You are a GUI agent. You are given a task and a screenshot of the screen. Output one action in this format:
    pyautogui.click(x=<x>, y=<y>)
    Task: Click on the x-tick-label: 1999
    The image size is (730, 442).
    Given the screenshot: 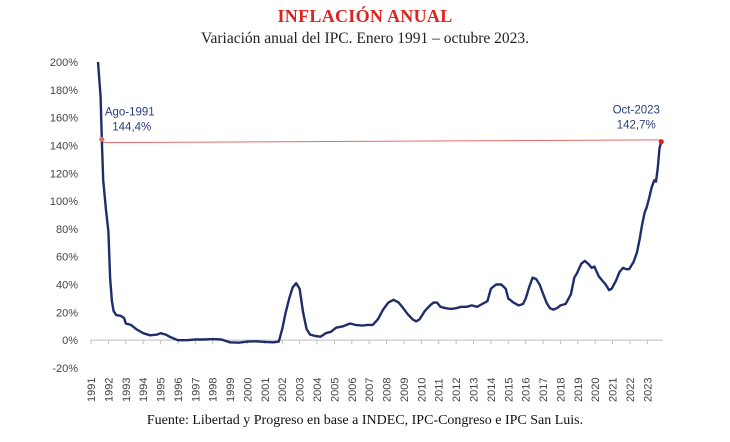 What is the action you would take?
    pyautogui.click(x=231, y=390)
    